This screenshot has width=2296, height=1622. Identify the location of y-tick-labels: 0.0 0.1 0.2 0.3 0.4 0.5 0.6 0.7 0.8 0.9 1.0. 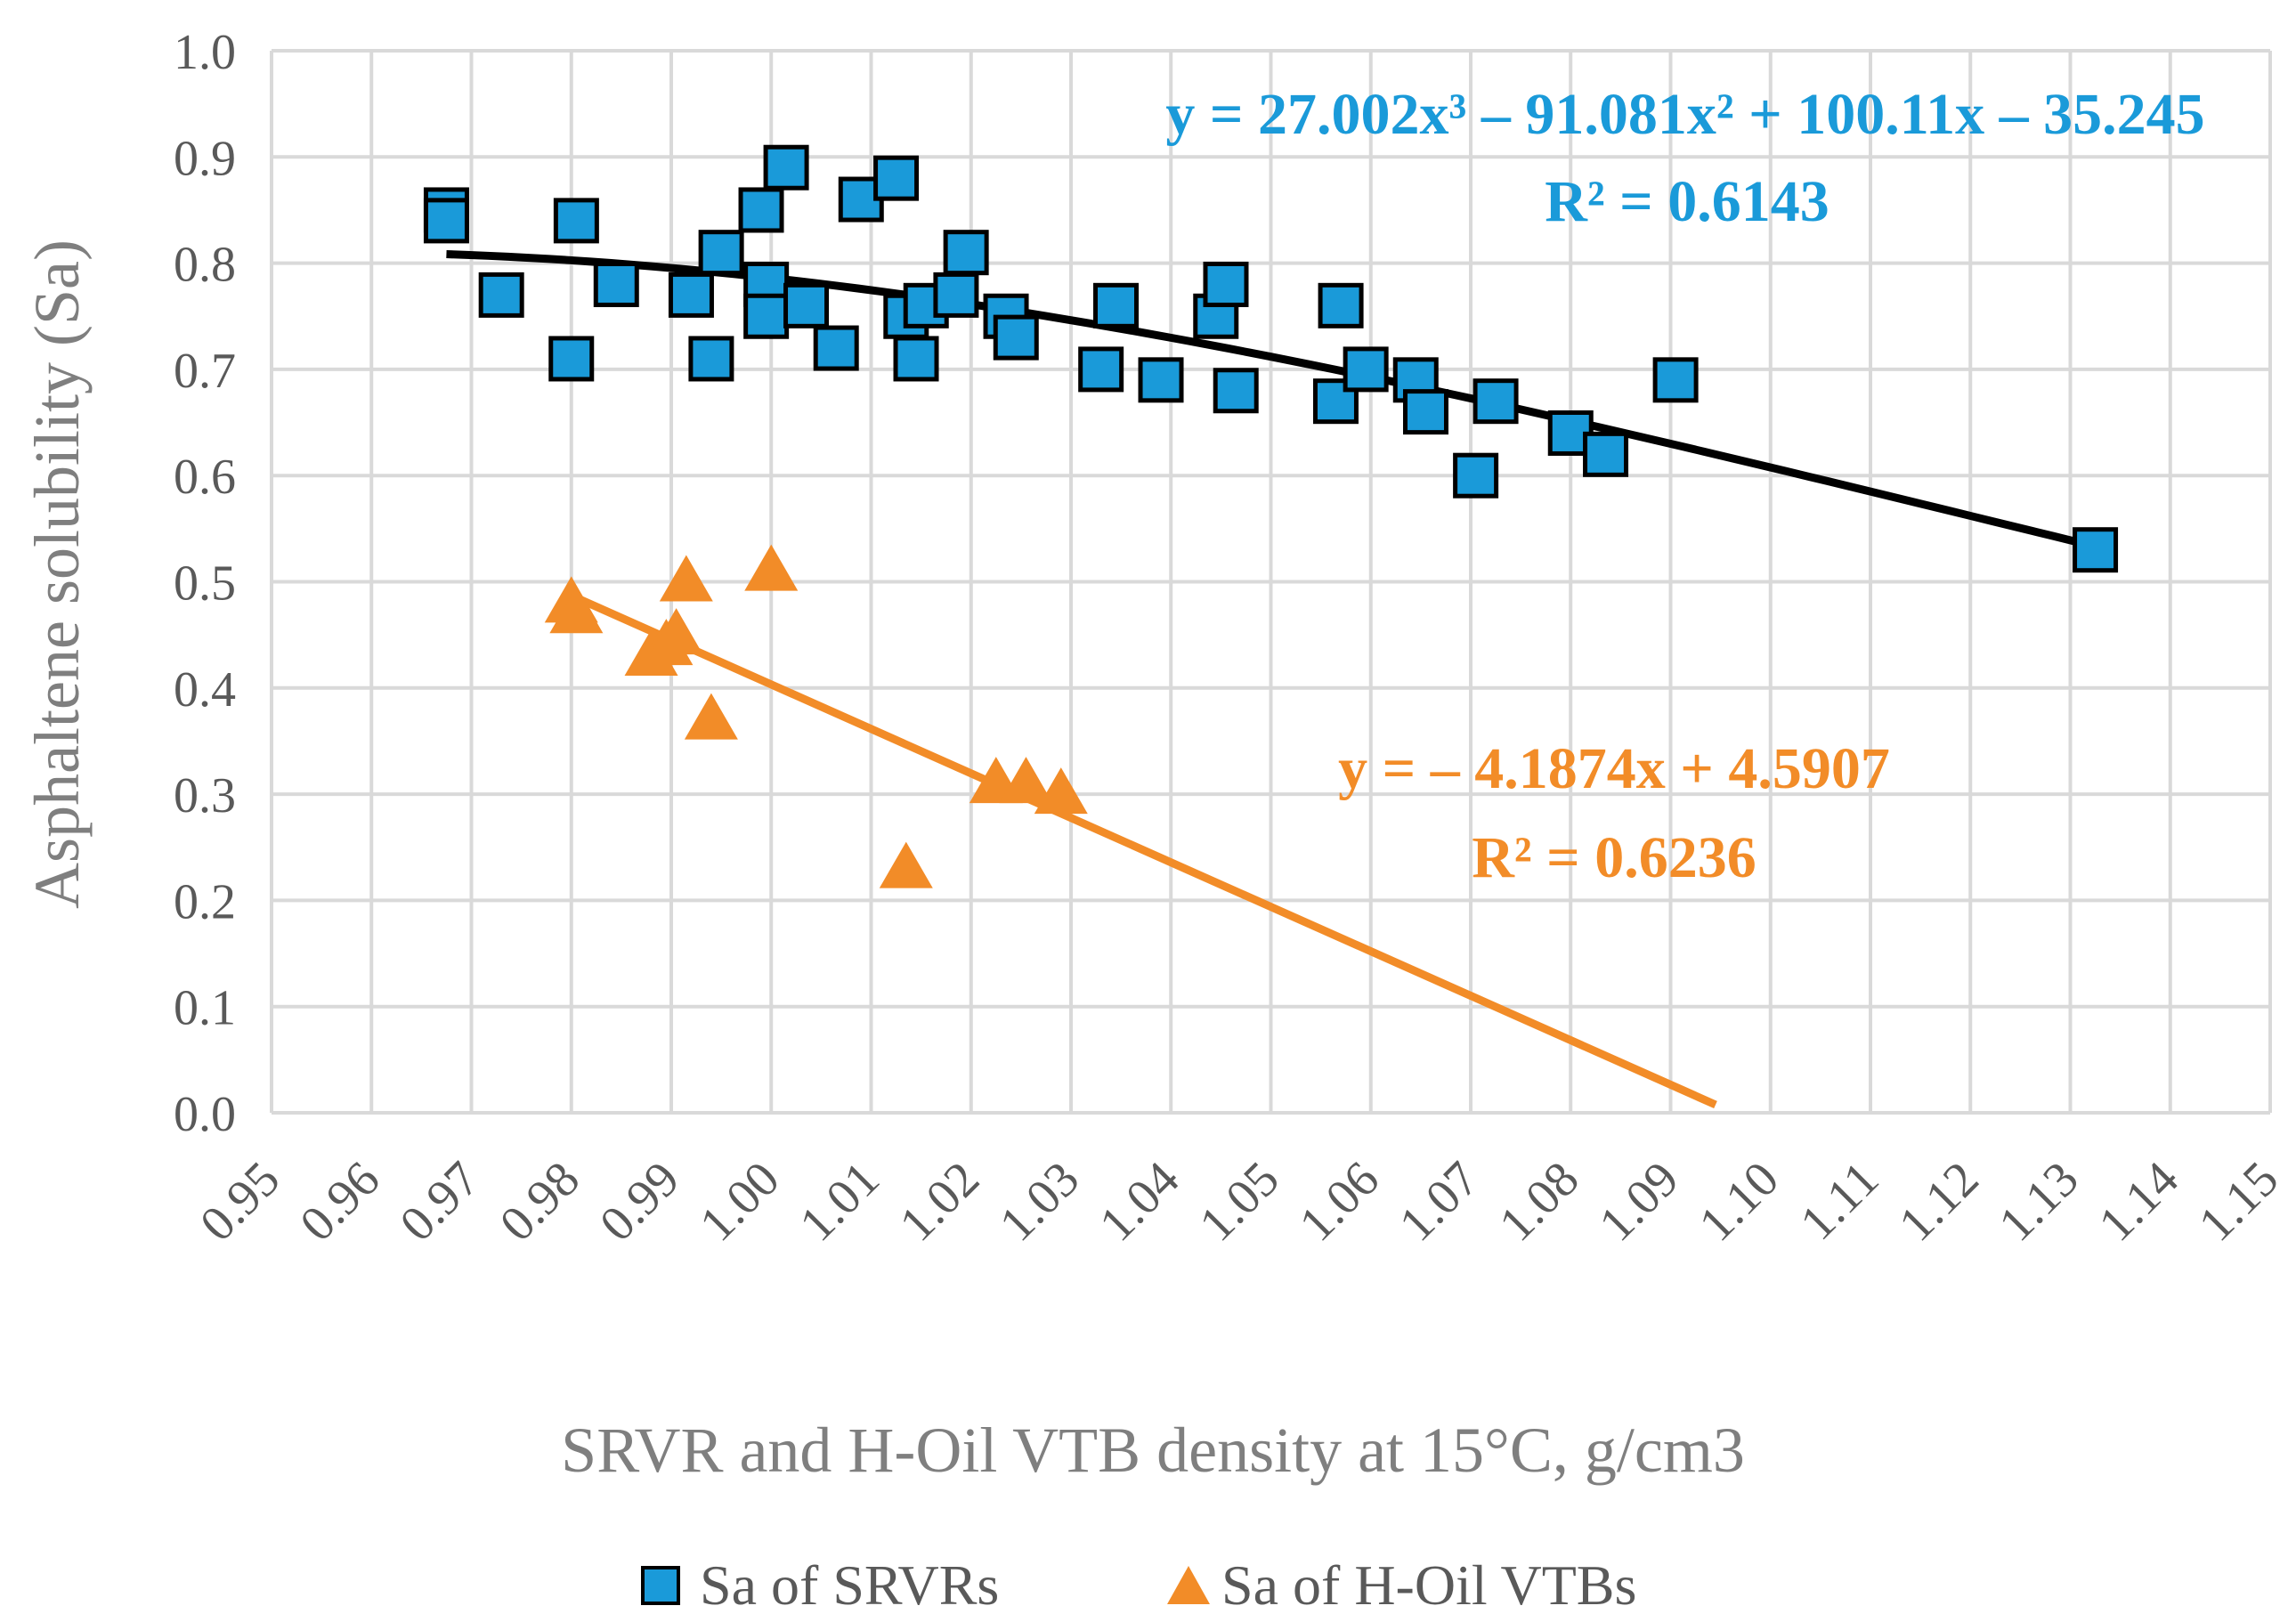
(205, 583).